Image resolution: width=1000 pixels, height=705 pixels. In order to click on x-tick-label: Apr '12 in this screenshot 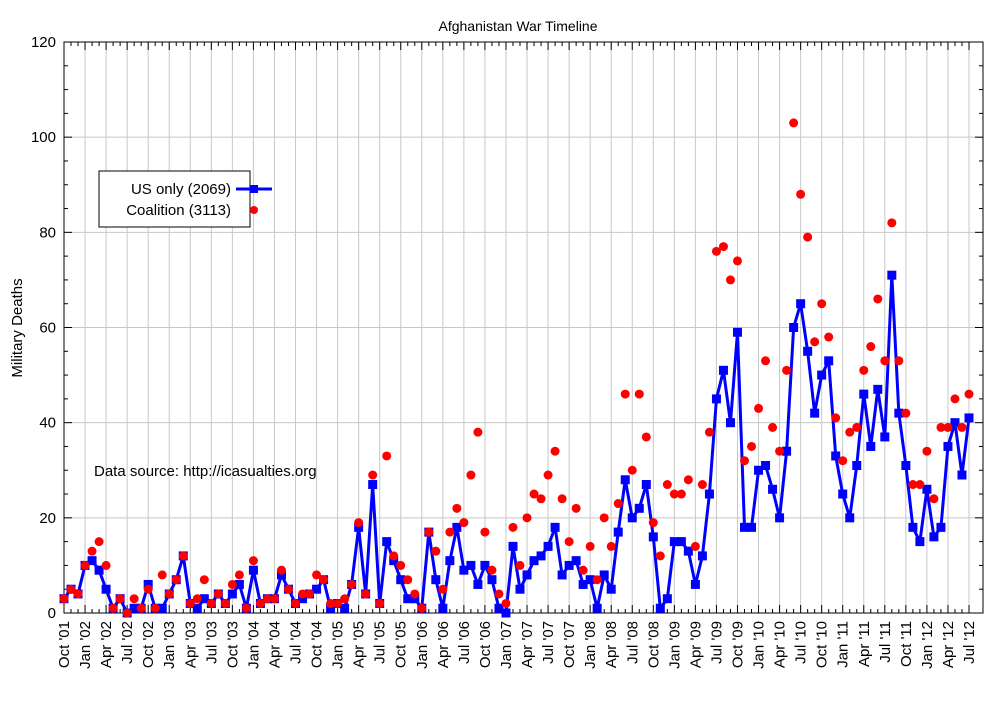, I will do `click(948, 644)`.